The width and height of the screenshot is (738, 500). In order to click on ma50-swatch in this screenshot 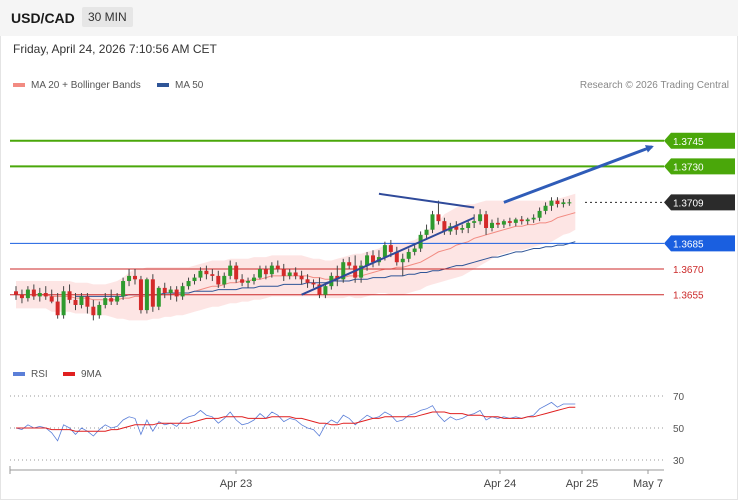, I will do `click(163, 85)`.